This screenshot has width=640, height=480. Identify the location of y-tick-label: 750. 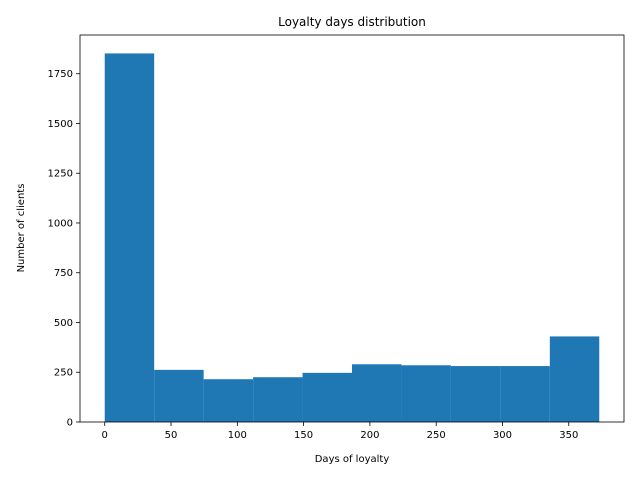
(63, 273).